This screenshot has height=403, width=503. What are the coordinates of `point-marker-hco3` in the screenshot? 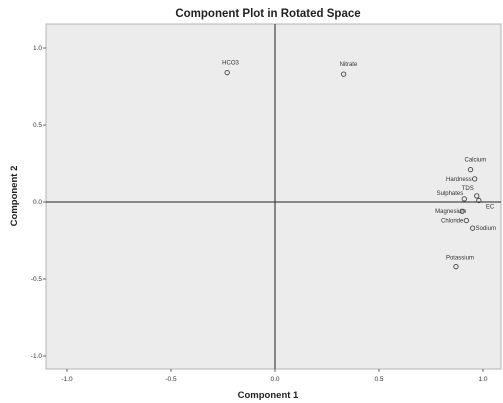 It's located at (227, 72).